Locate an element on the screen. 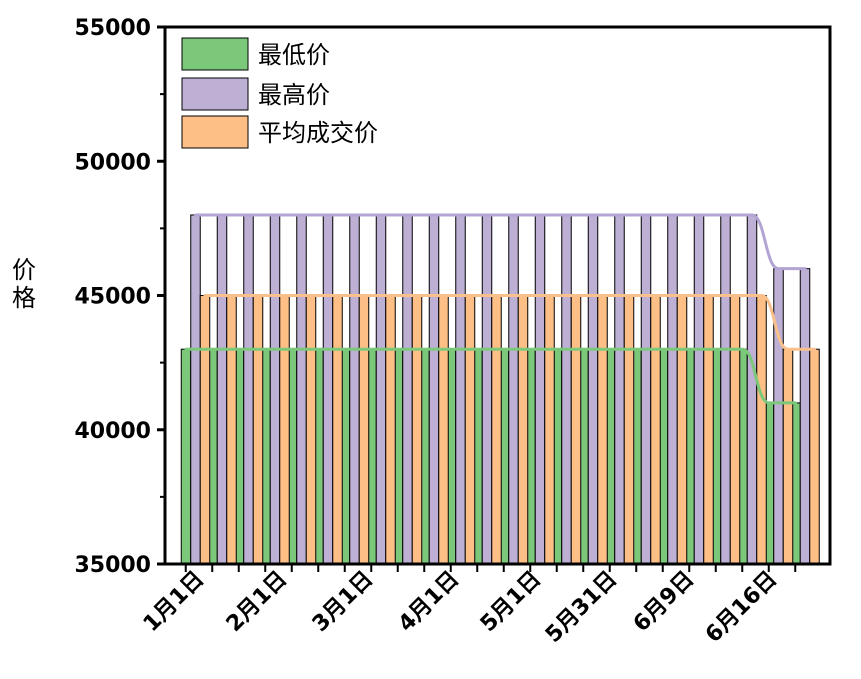  y-tick-label-5: 55000 is located at coordinates (112, 28).